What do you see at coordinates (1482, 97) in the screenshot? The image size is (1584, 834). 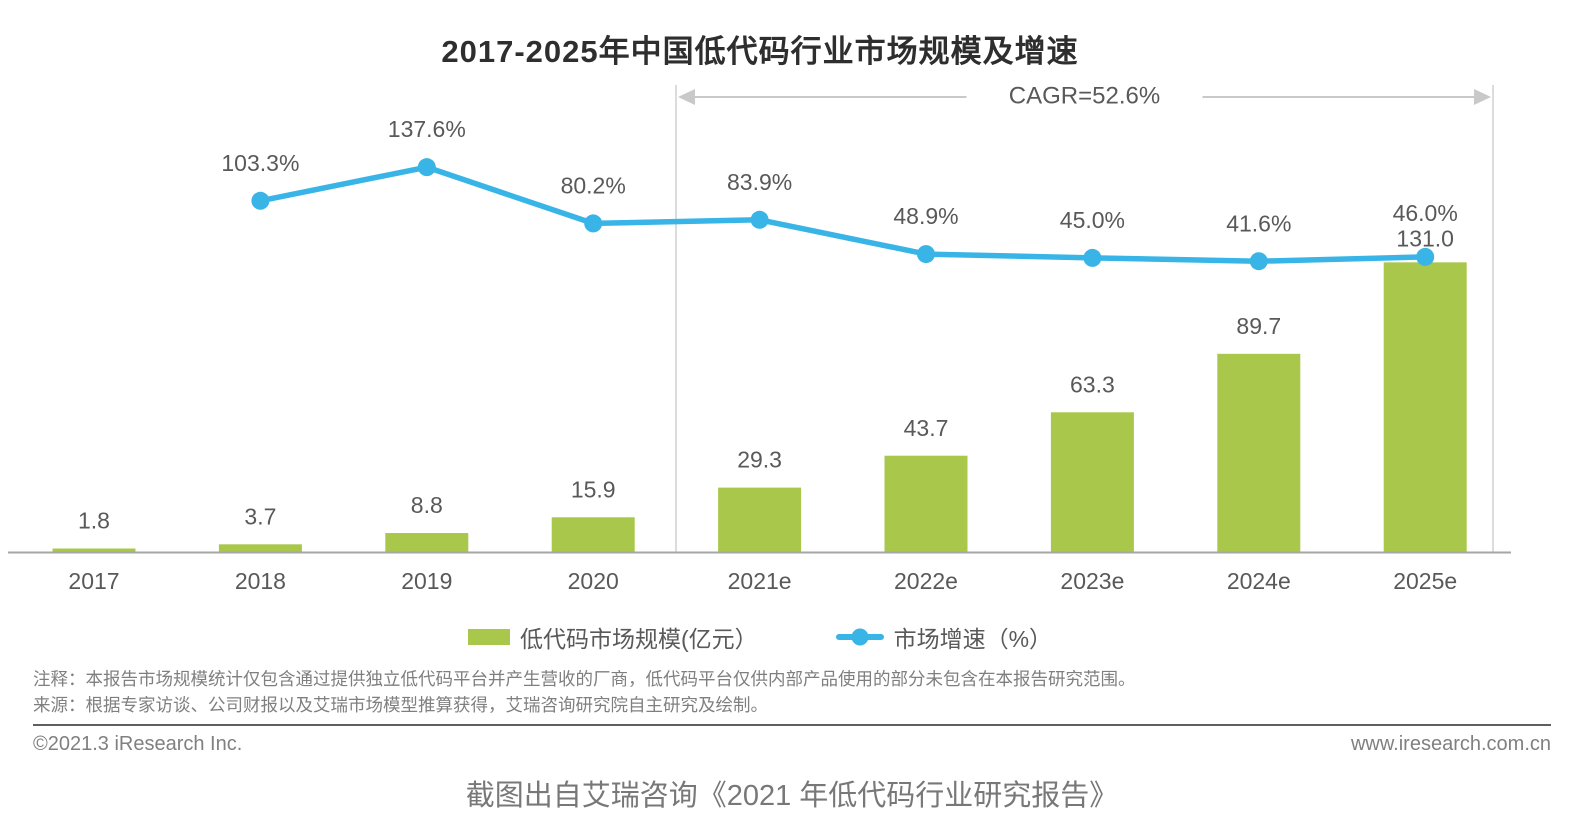 I see `cagr-arrowhead-right-icon` at bounding box center [1482, 97].